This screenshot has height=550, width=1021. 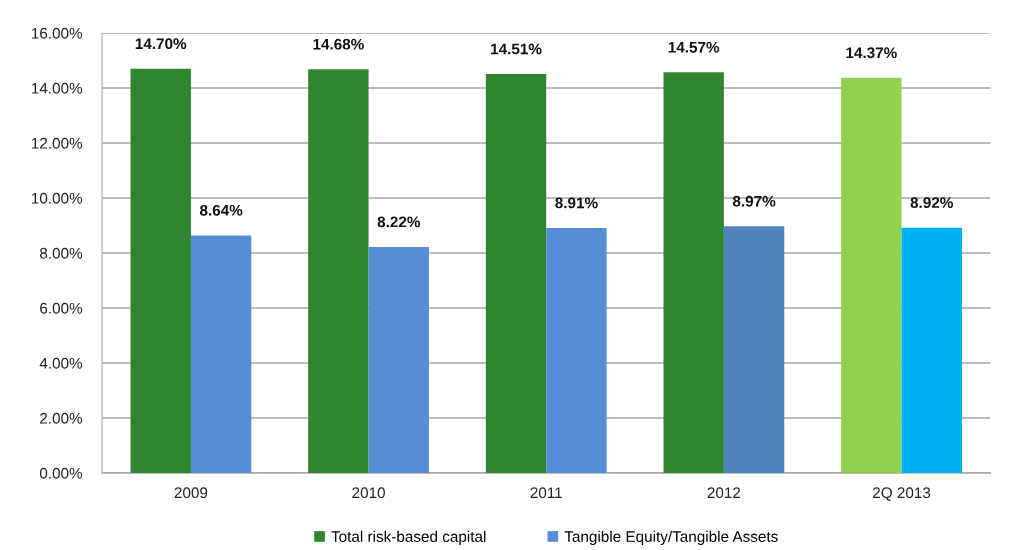 I want to click on y-tick-label: 6.00%, so click(x=61, y=308).